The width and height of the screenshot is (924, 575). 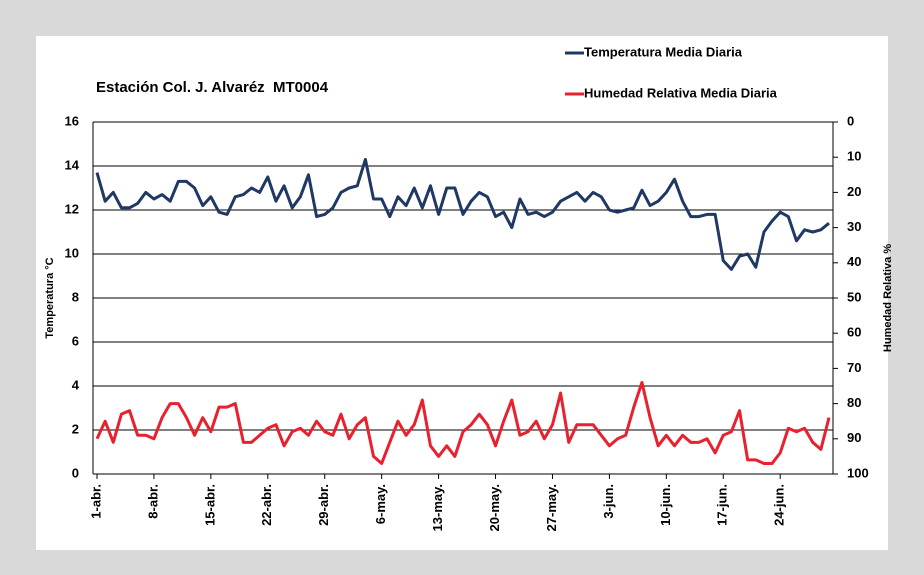 I want to click on y2-tick-label: 40, so click(x=854, y=261).